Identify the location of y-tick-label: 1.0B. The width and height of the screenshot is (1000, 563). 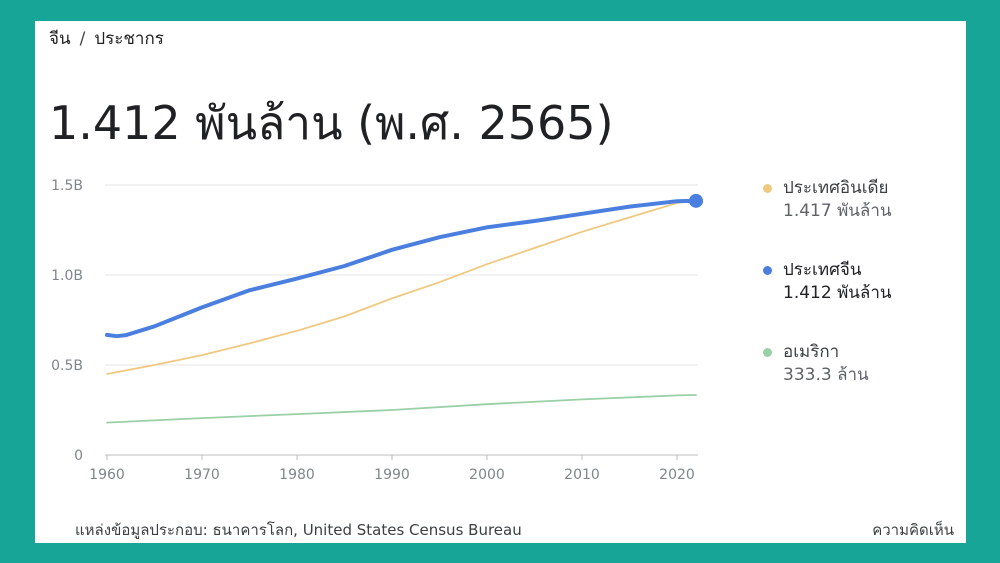
(67, 276).